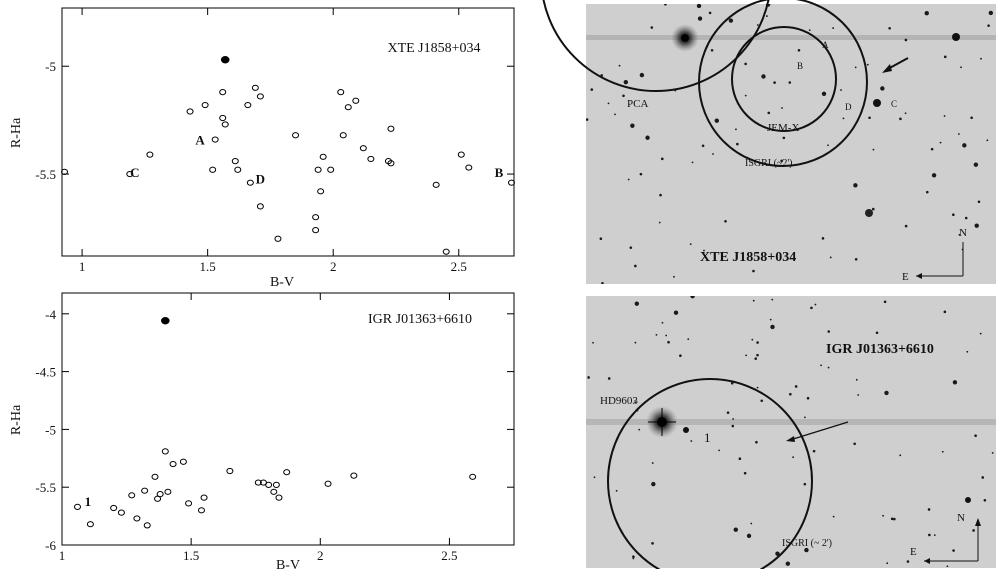  Describe the element at coordinates (887, 68) in the screenshot. I see `image1-arrow-head` at that location.